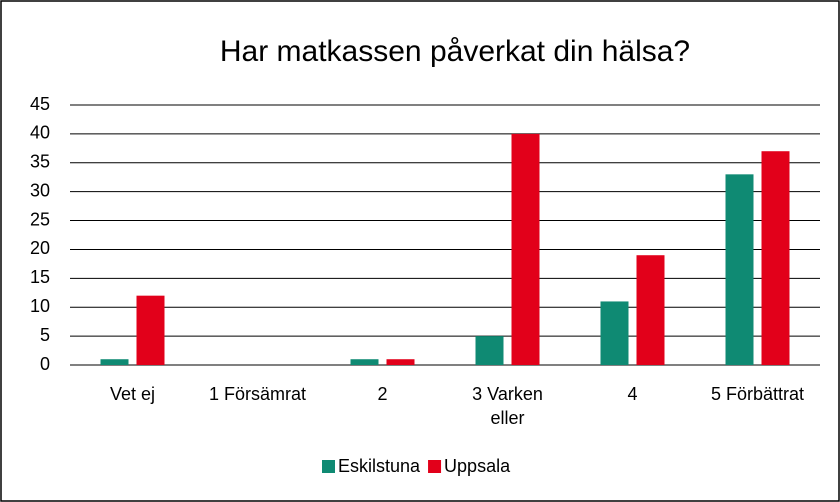 Image resolution: width=840 pixels, height=502 pixels. Describe the element at coordinates (40, 190) in the screenshot. I see `y-tick-label: 30` at that location.